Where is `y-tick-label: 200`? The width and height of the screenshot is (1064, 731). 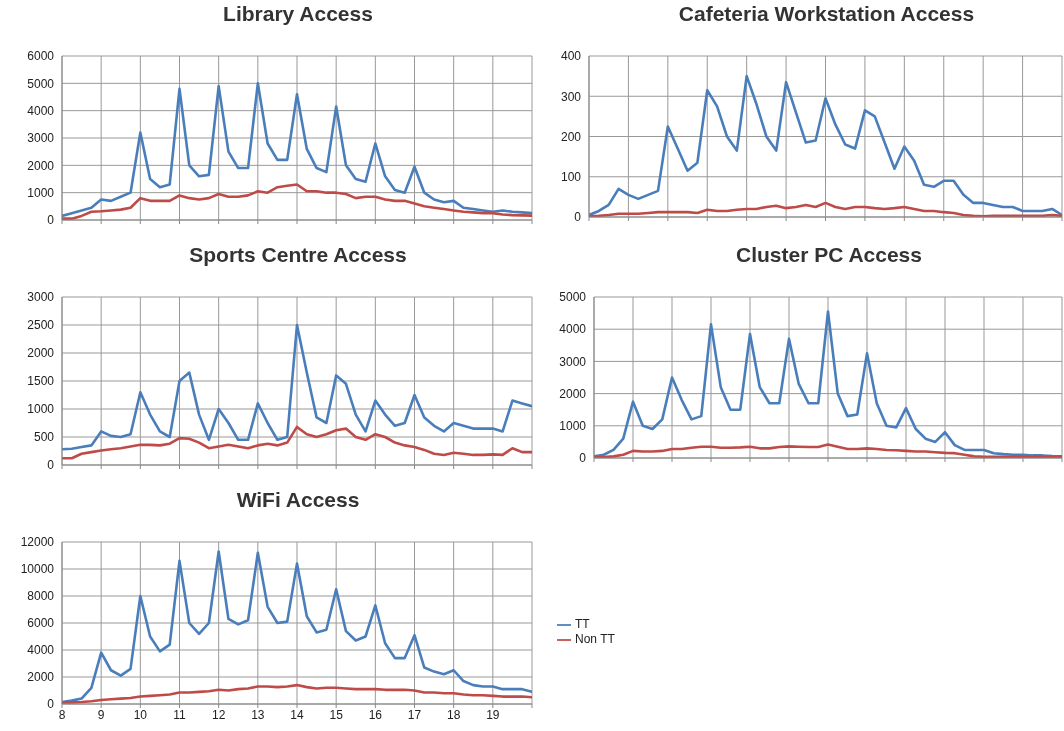 y-tick-label: 200 is located at coordinates (571, 136).